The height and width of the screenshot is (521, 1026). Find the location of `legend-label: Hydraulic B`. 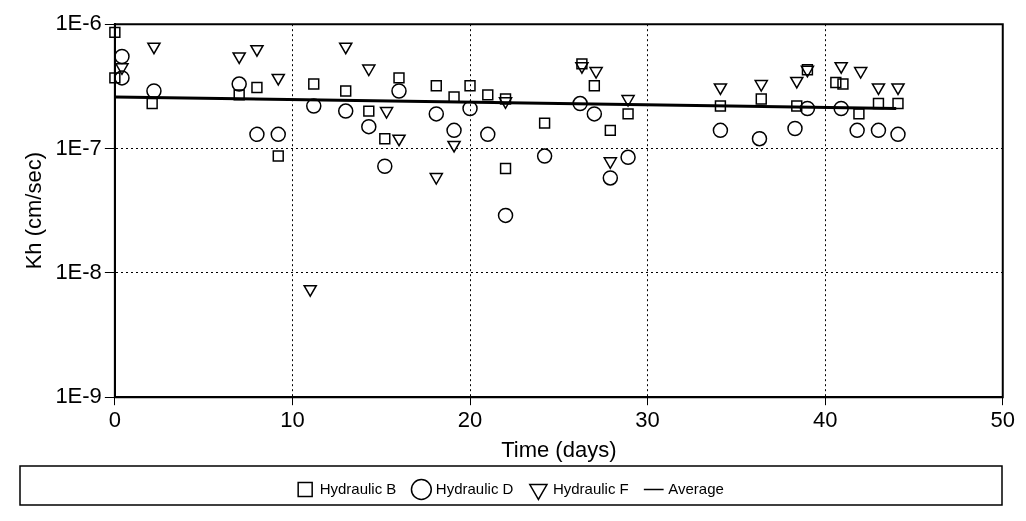

legend-label: Hydraulic B is located at coordinates (358, 488).